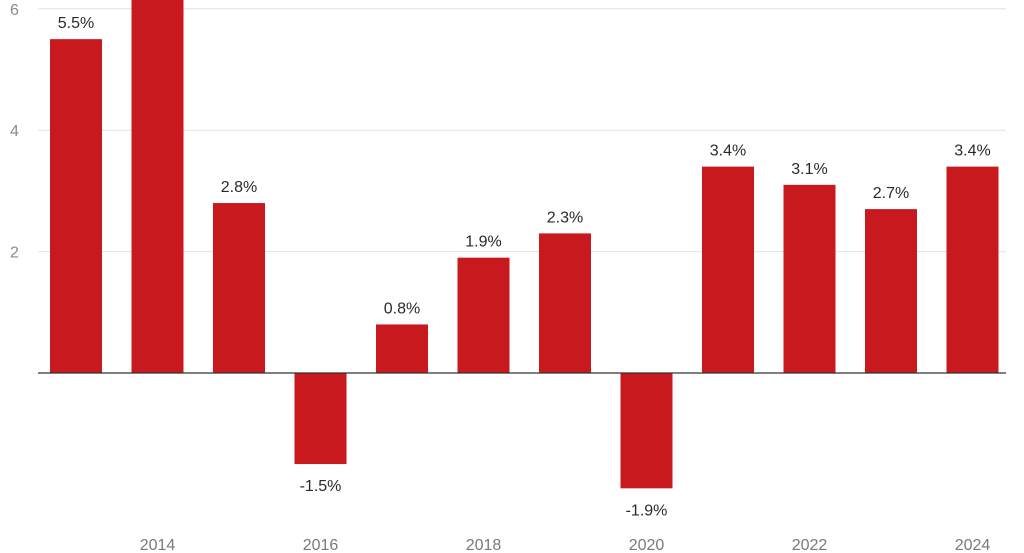  I want to click on bar-2021, so click(728, 269).